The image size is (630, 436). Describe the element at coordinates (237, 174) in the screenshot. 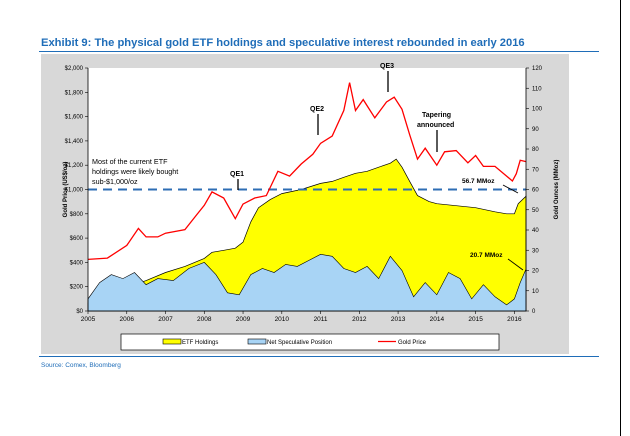

I see `qe1-label: QE1` at that location.